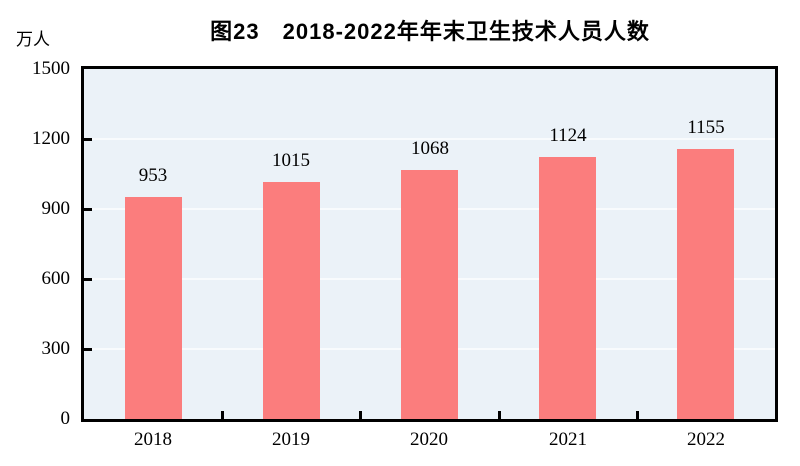 This screenshot has height=466, width=800. I want to click on chart-title: 图23 2018-2022年年末卫生技术人员人数, so click(430, 31).